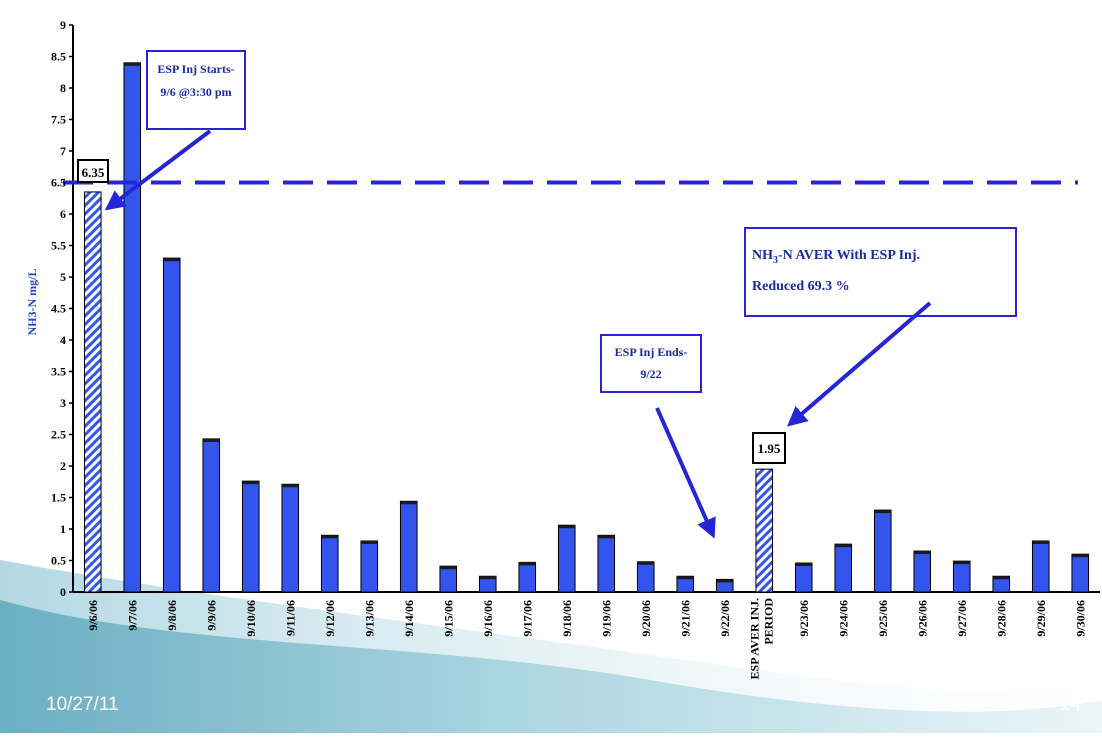  Describe the element at coordinates (211, 615) in the screenshot. I see `x-tick-label: 9/9/06` at that location.